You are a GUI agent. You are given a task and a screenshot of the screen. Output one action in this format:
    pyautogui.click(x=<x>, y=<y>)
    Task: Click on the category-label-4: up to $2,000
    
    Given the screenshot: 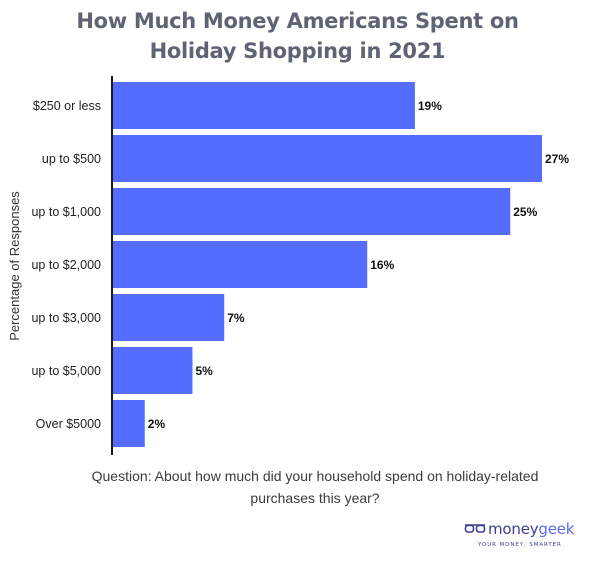 What is the action you would take?
    pyautogui.click(x=66, y=265)
    